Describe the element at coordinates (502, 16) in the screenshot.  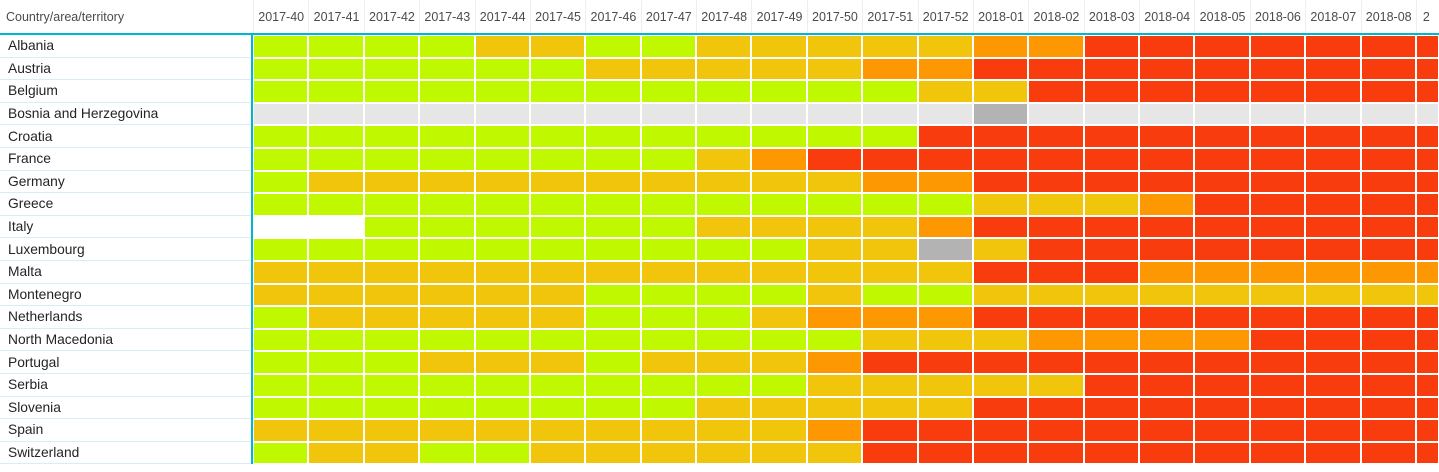
I see `column-header-week: 2017-44` at that location.